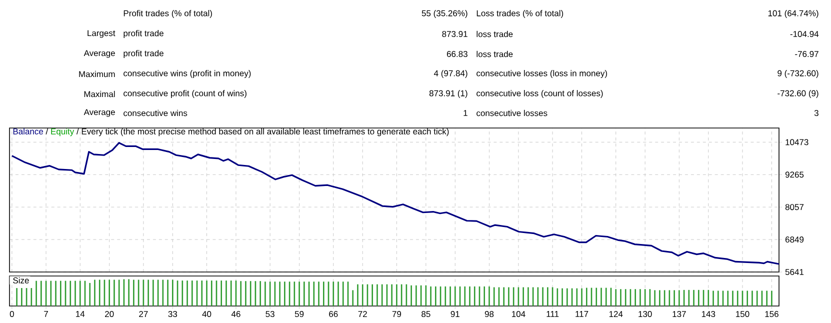 The width and height of the screenshot is (831, 323). What do you see at coordinates (743, 314) in the screenshot?
I see `x-tick-label: 150` at bounding box center [743, 314].